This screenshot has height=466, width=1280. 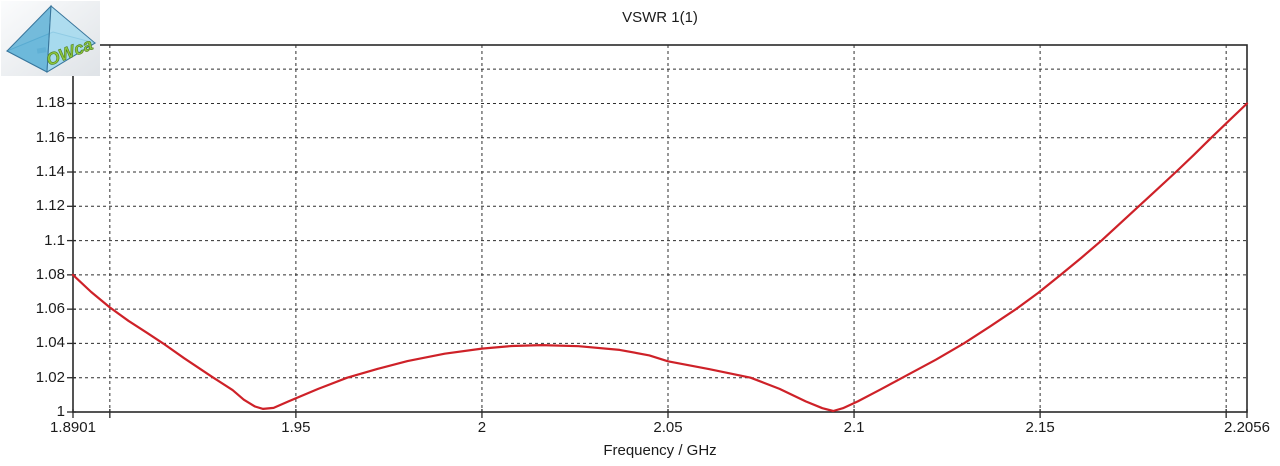 What do you see at coordinates (1040, 427) in the screenshot?
I see `x-tick-label: 2.15` at bounding box center [1040, 427].